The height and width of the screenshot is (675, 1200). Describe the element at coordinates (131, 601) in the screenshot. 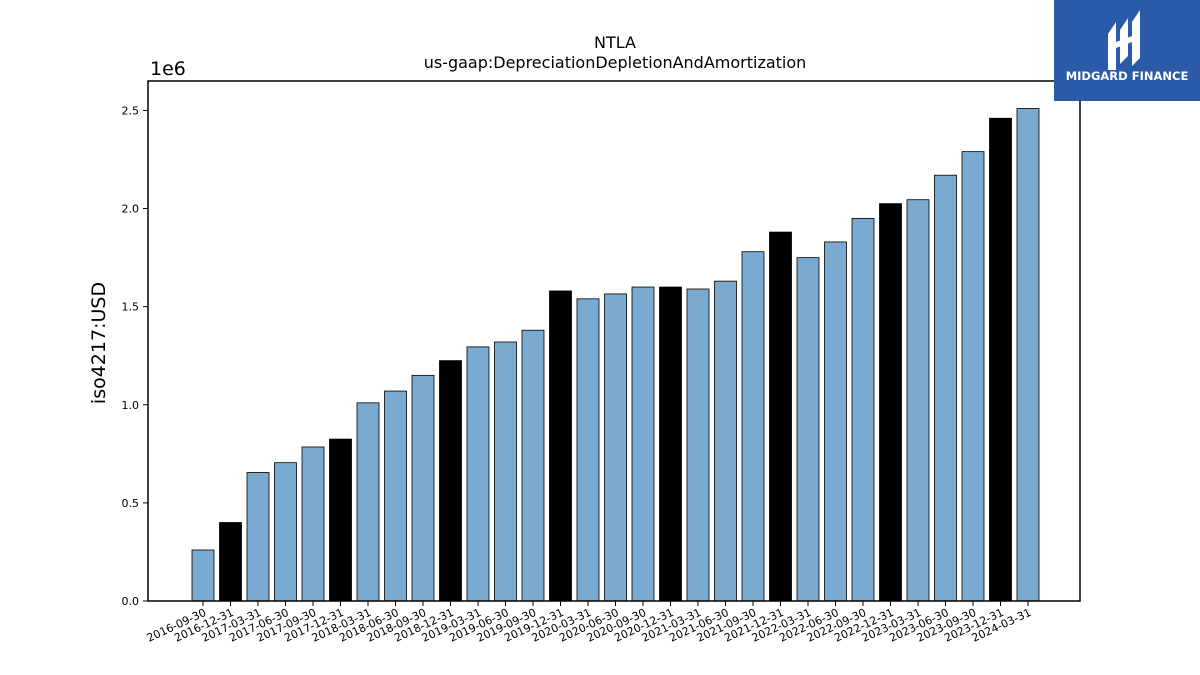

I see `y-tick-label: 0.0` at that location.